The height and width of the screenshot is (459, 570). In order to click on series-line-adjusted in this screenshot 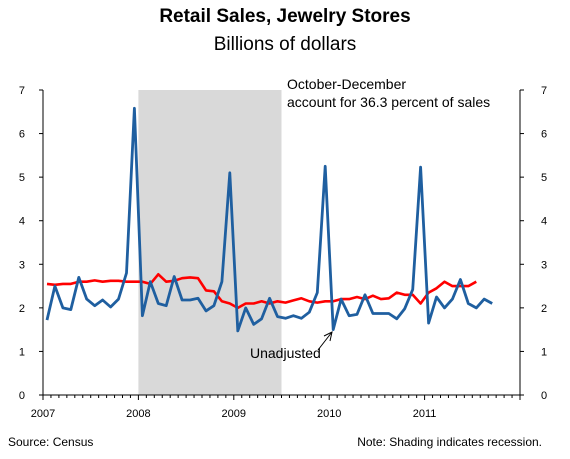, I will do `click(261, 291)`.